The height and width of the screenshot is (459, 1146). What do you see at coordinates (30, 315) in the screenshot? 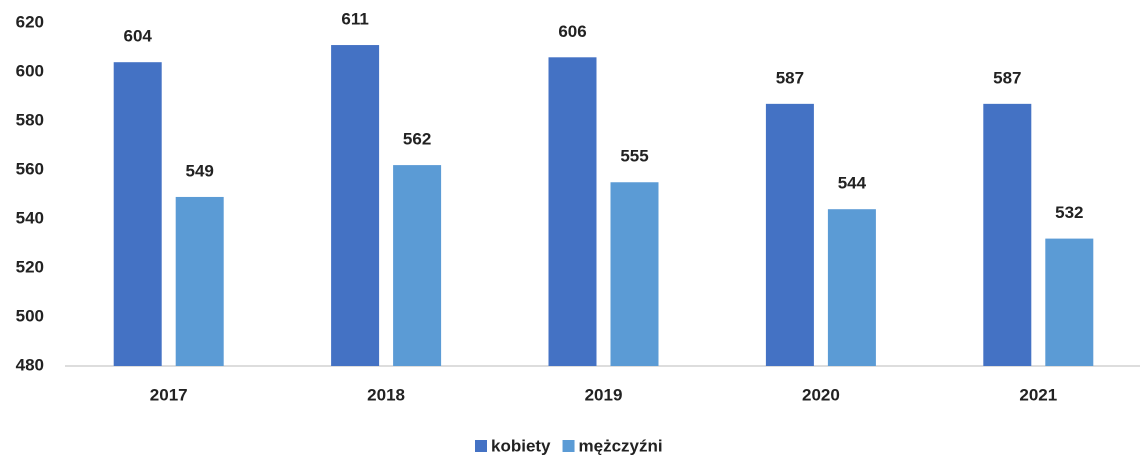
I see `y-tick-label: 500` at bounding box center [30, 315].